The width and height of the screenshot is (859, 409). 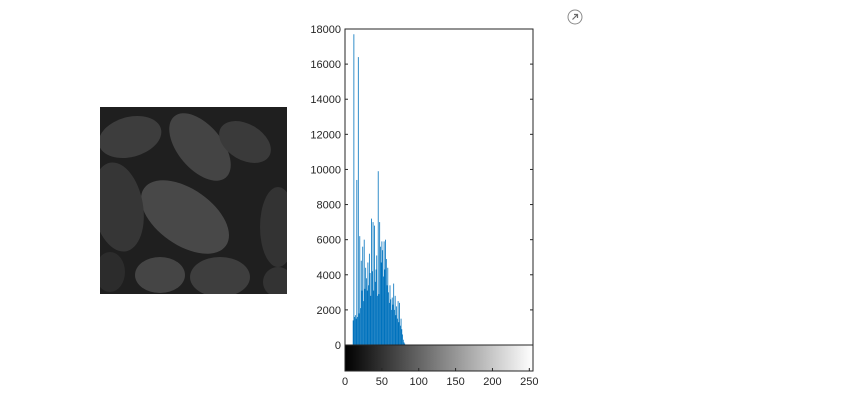 What do you see at coordinates (325, 30) in the screenshot?
I see `y-tick-label: 18000` at bounding box center [325, 30].